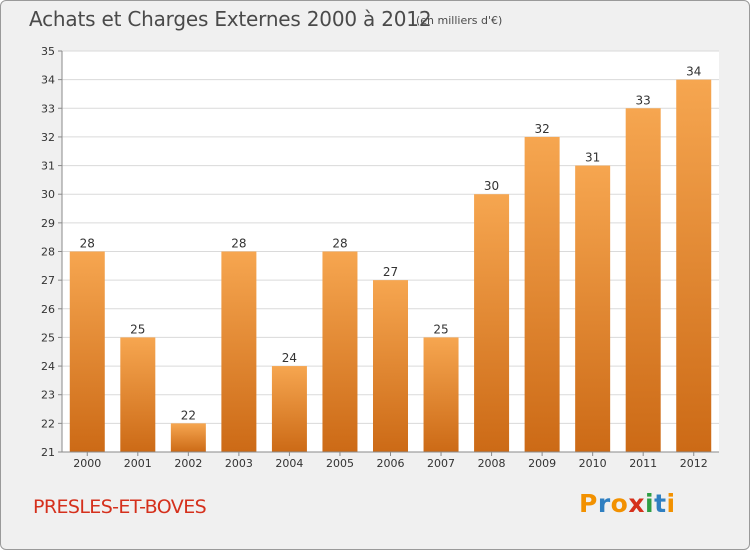 The height and width of the screenshot is (550, 750). Describe the element at coordinates (340, 463) in the screenshot. I see `x-tick-label: 2005` at that location.